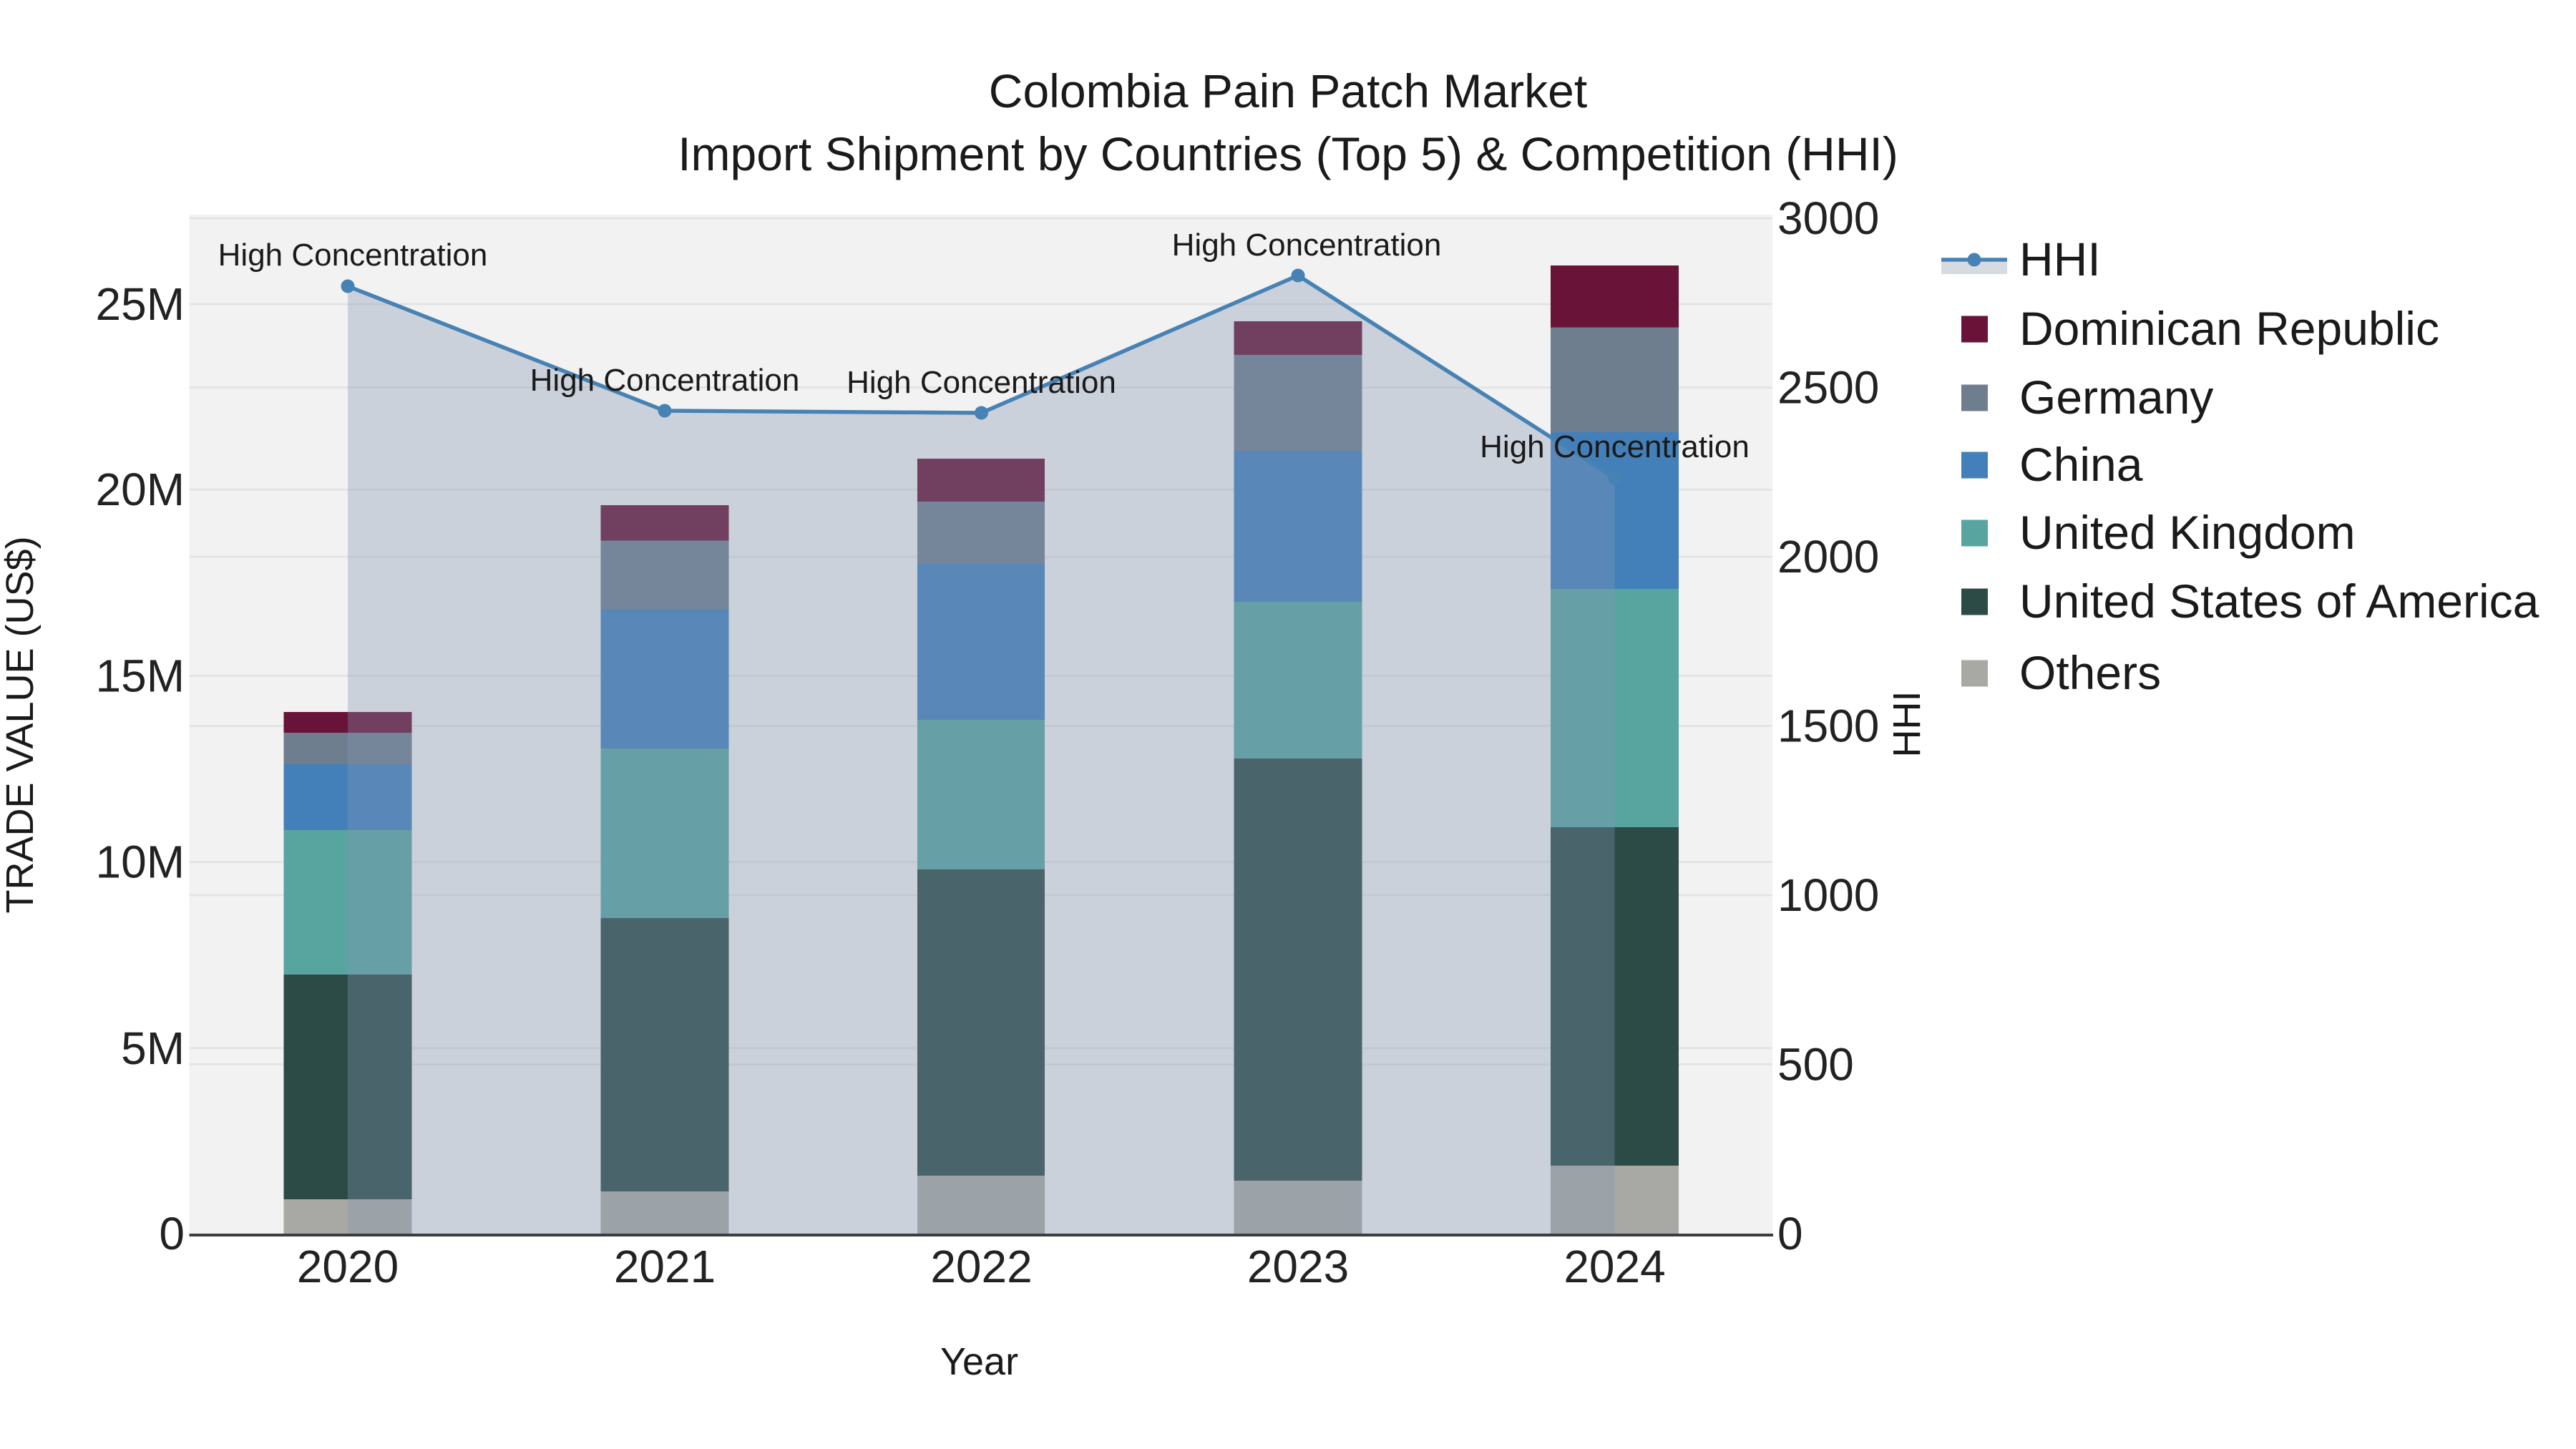  I want to click on svg-text: 2500, so click(1828, 388).